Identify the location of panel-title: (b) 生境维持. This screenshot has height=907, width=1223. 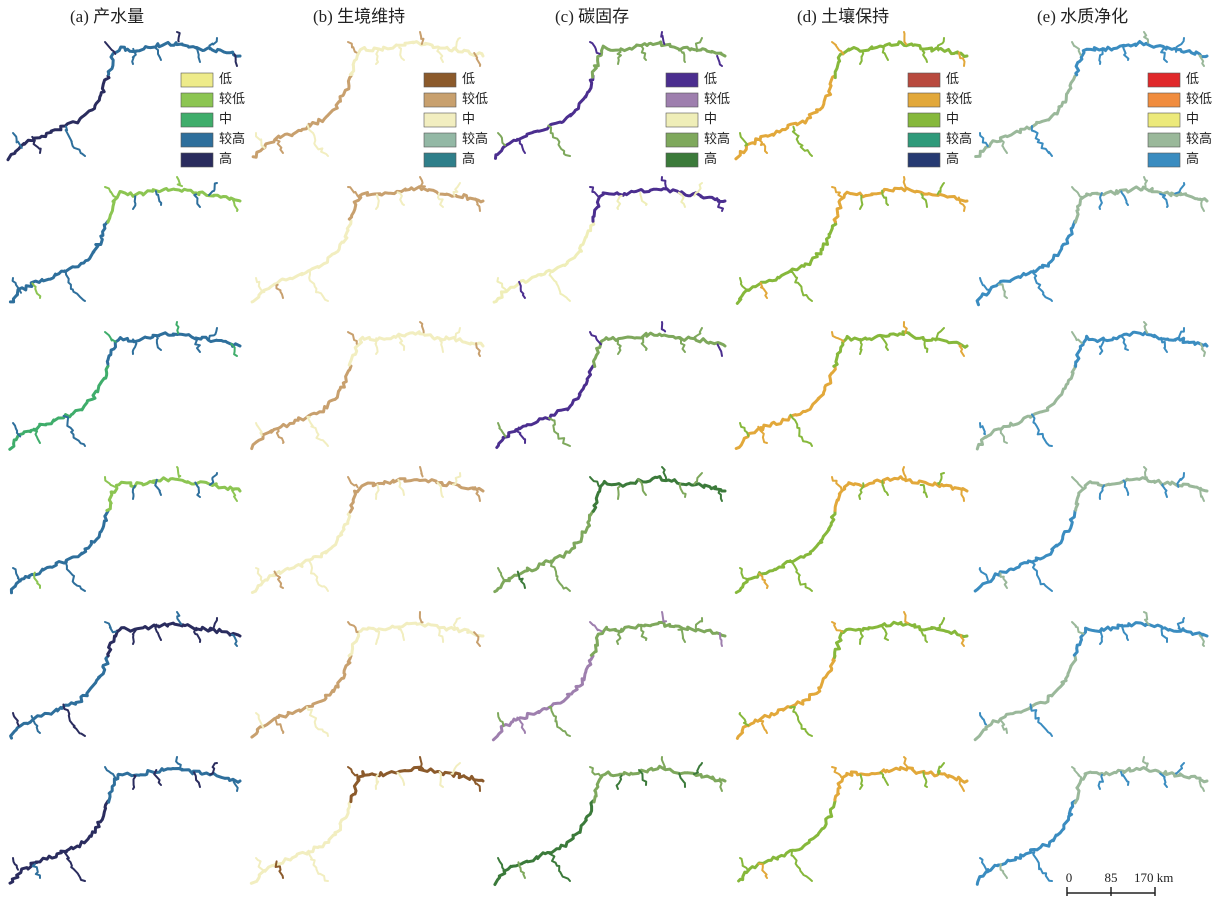
(359, 16).